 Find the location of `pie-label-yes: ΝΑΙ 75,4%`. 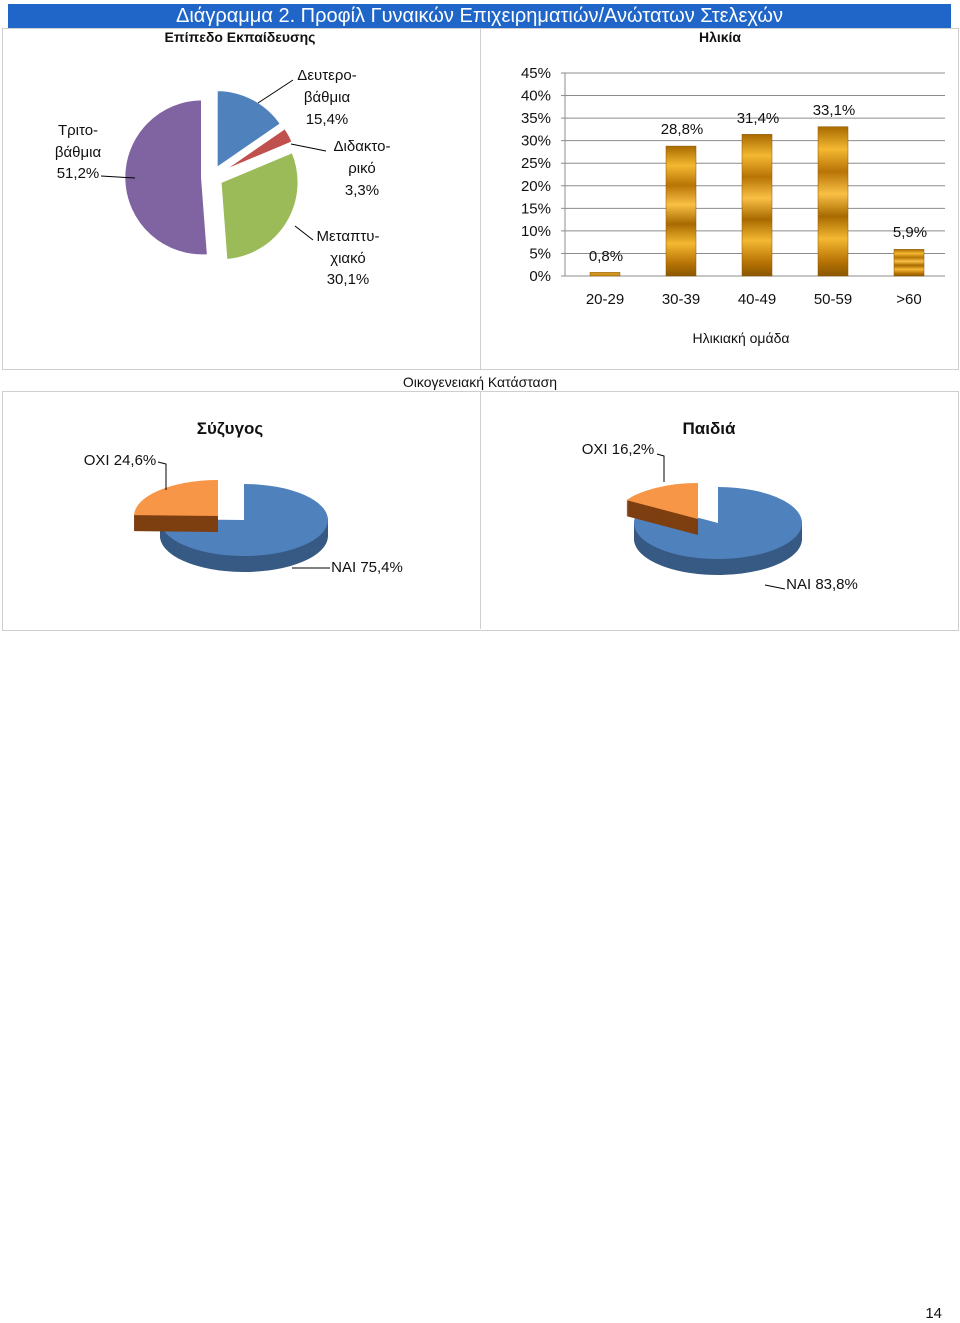

pie-label-yes: ΝΑΙ 75,4% is located at coordinates (367, 567).